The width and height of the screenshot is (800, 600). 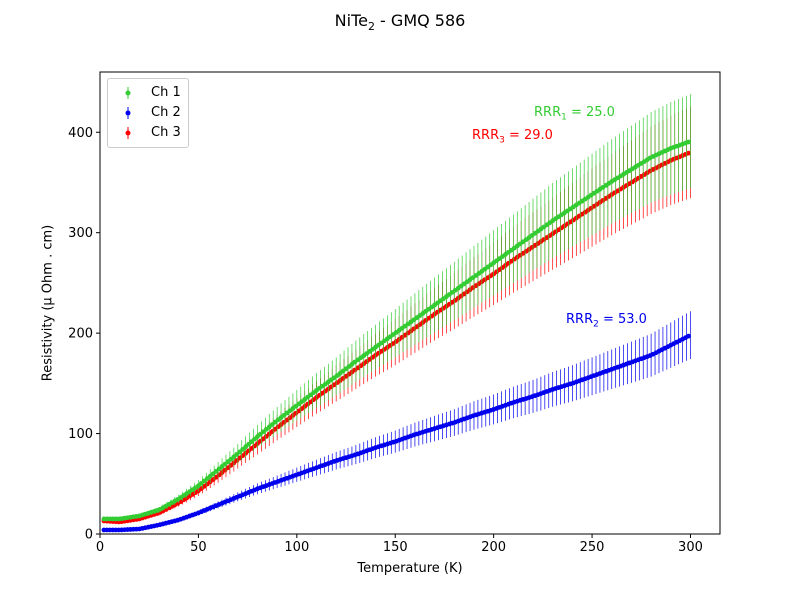 What do you see at coordinates (690, 547) in the screenshot?
I see `x-tick-label: 300` at bounding box center [690, 547].